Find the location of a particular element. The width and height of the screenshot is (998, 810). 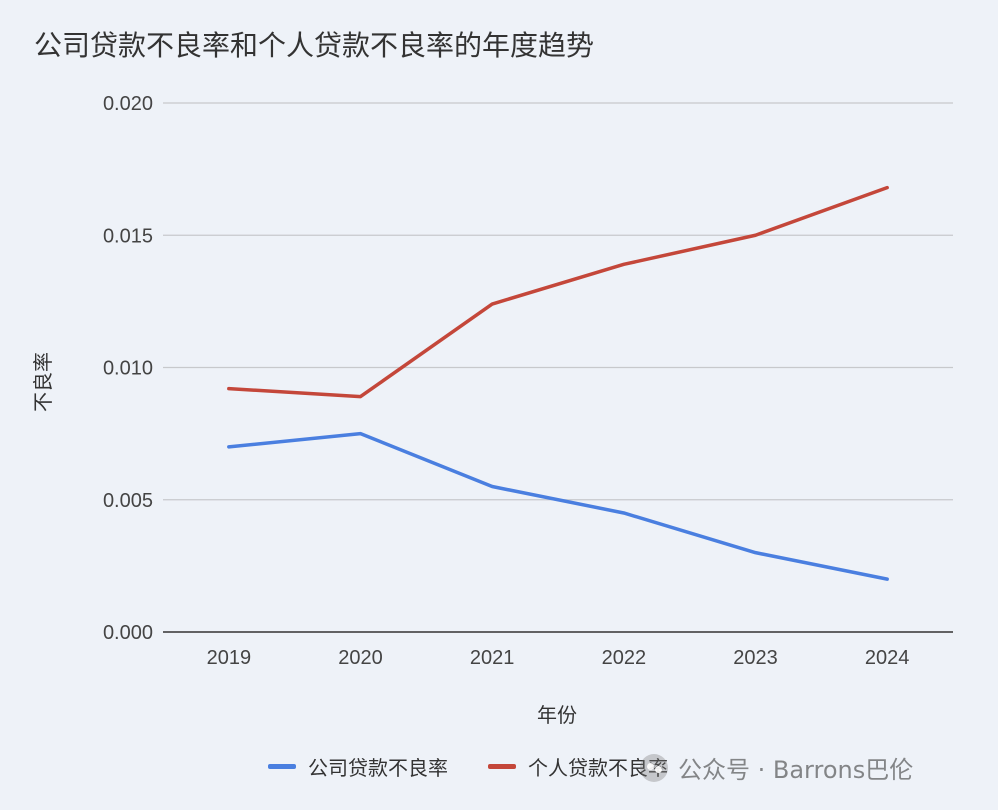

legend-label-personal: 个人贷款不良率 is located at coordinates (598, 768).